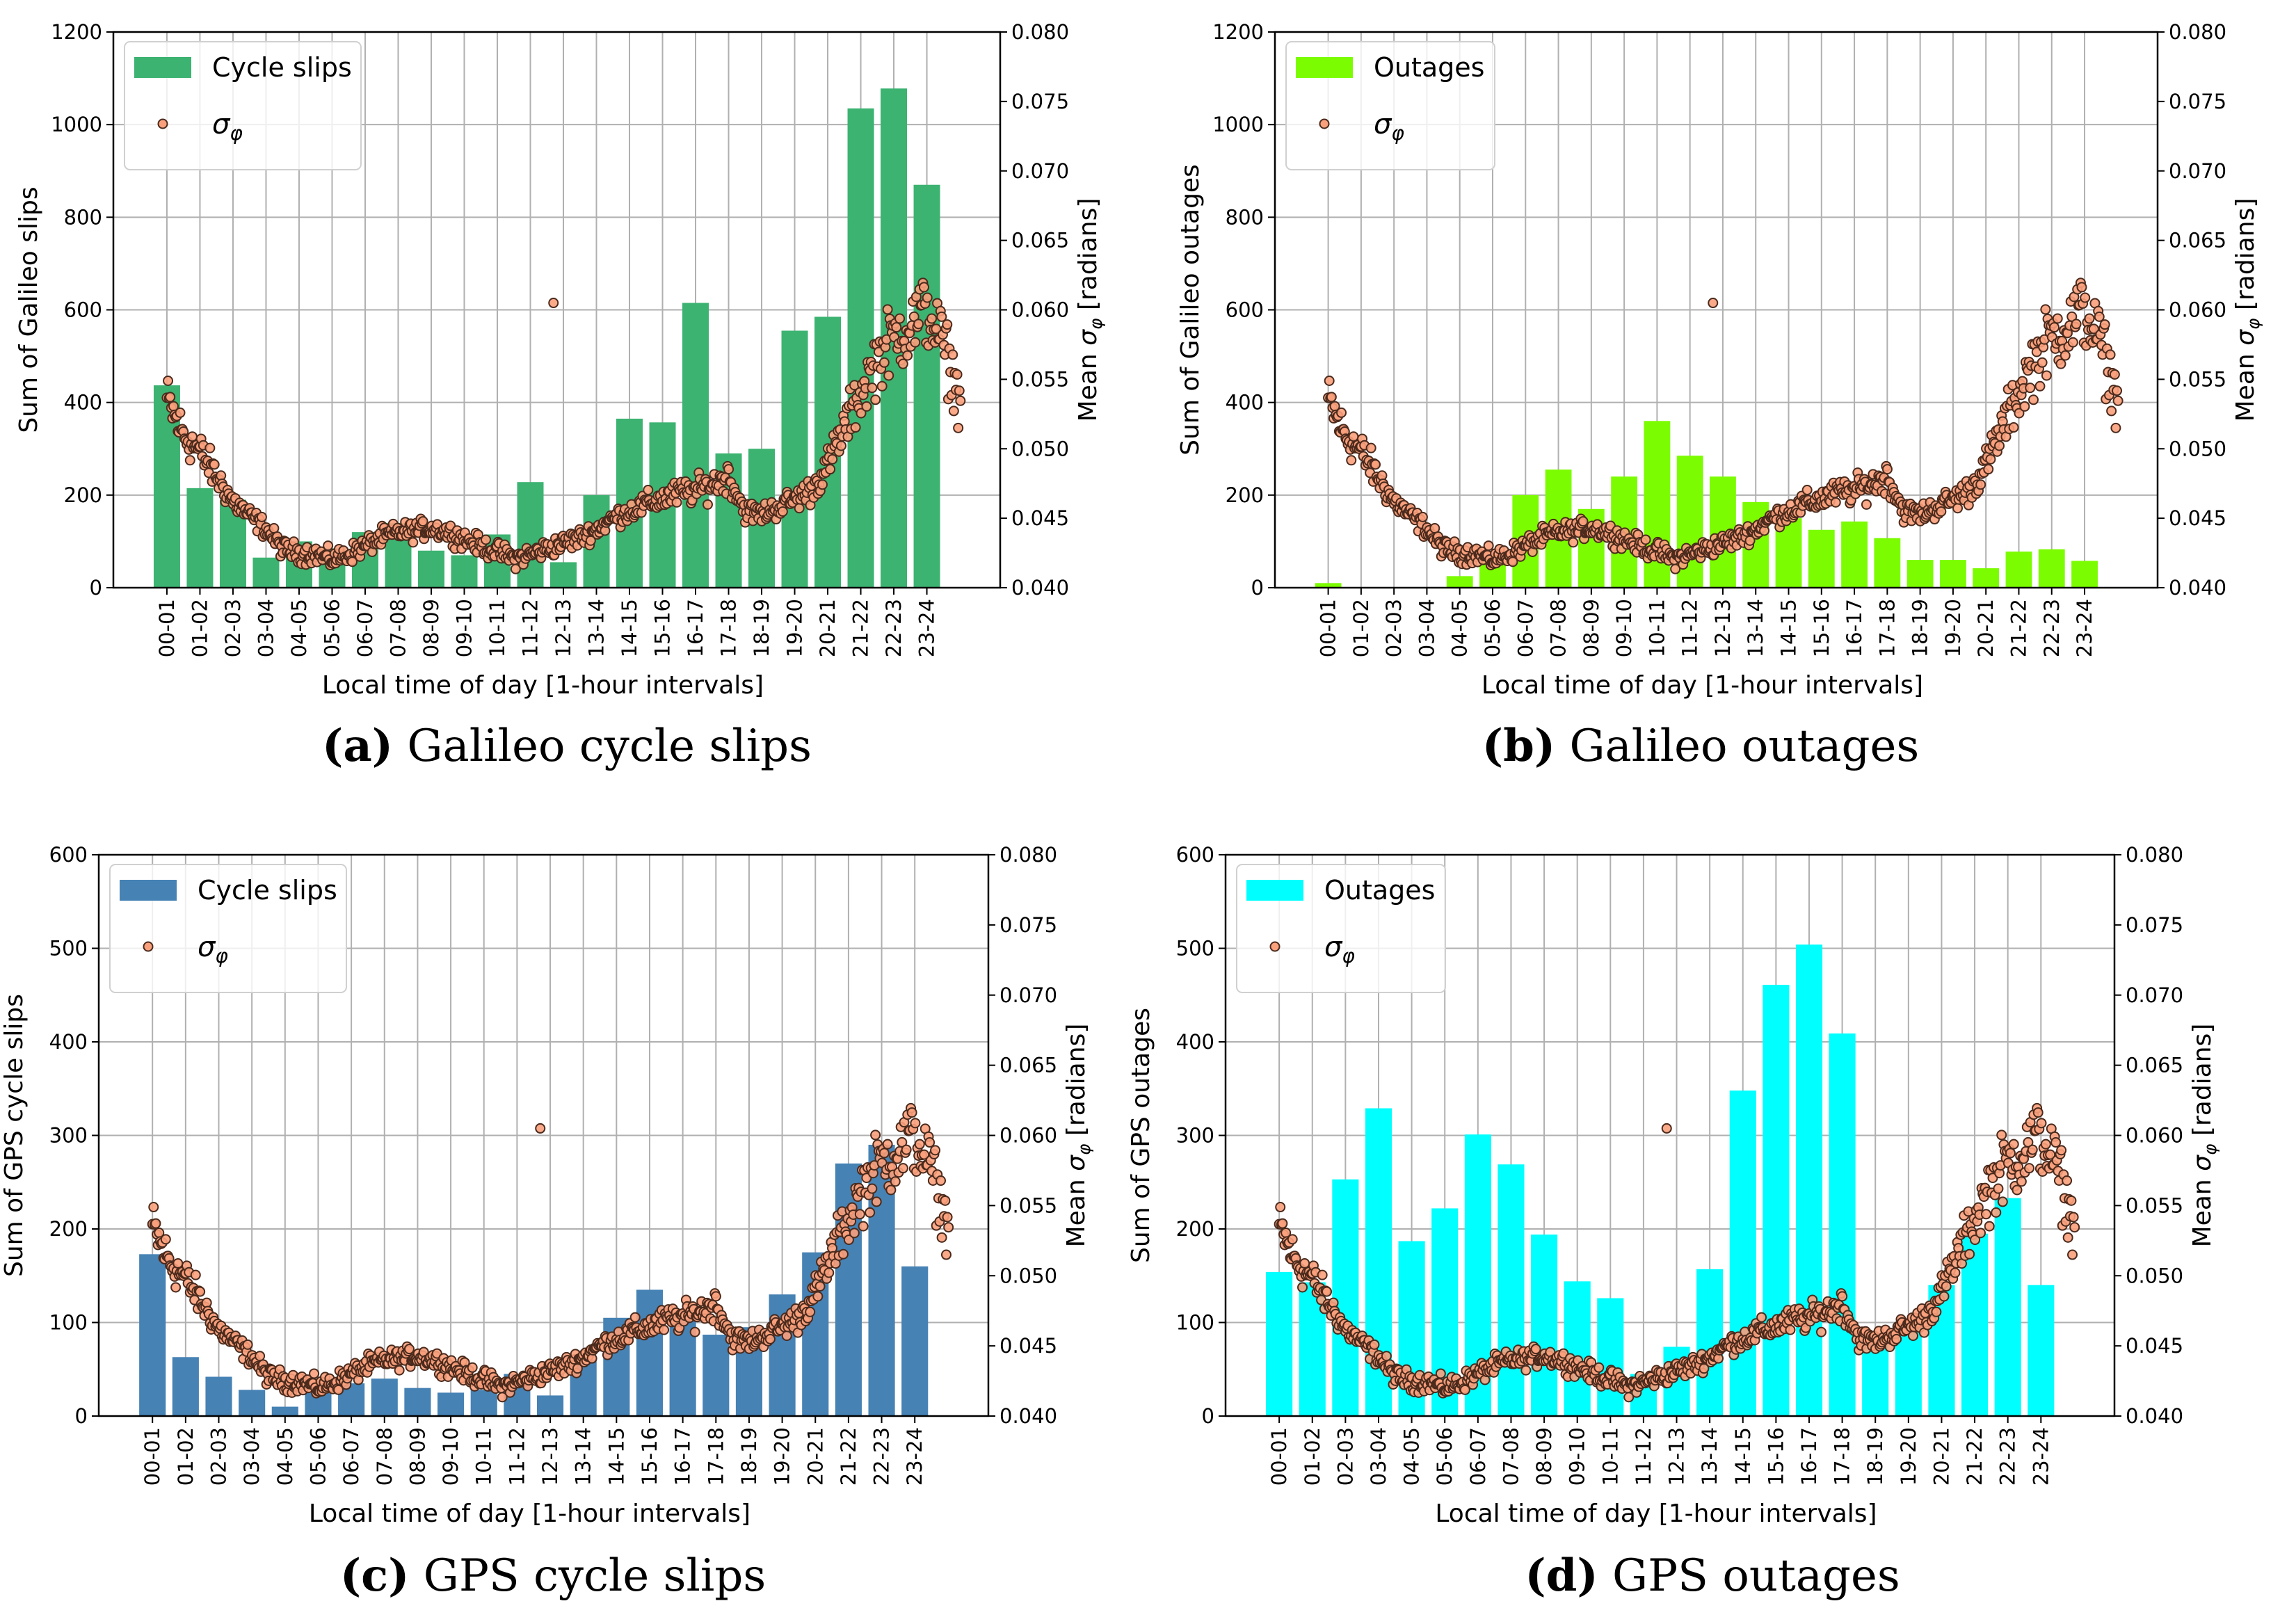  Describe the element at coordinates (597, 628) in the screenshot. I see `x-tick-label: 13-14` at that location.